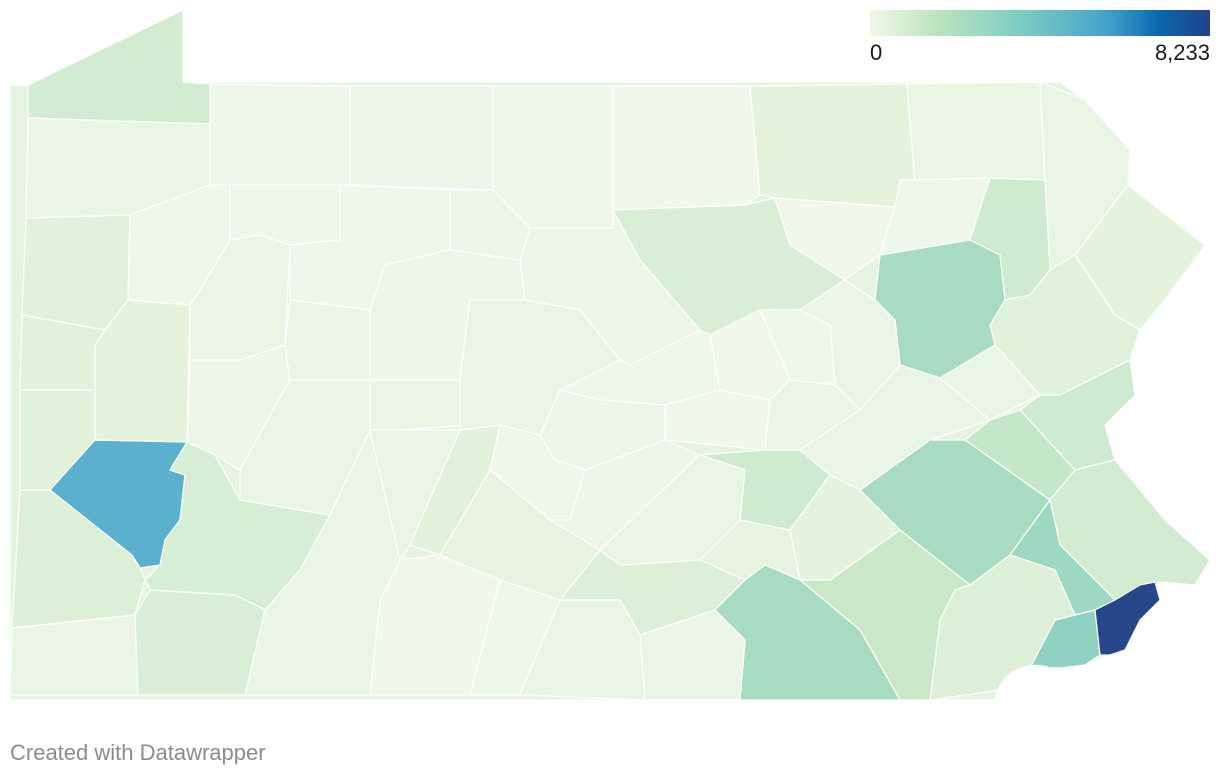 The height and width of the screenshot is (778, 1220). I want to click on legend-max-label: 8,233, so click(1182, 52).